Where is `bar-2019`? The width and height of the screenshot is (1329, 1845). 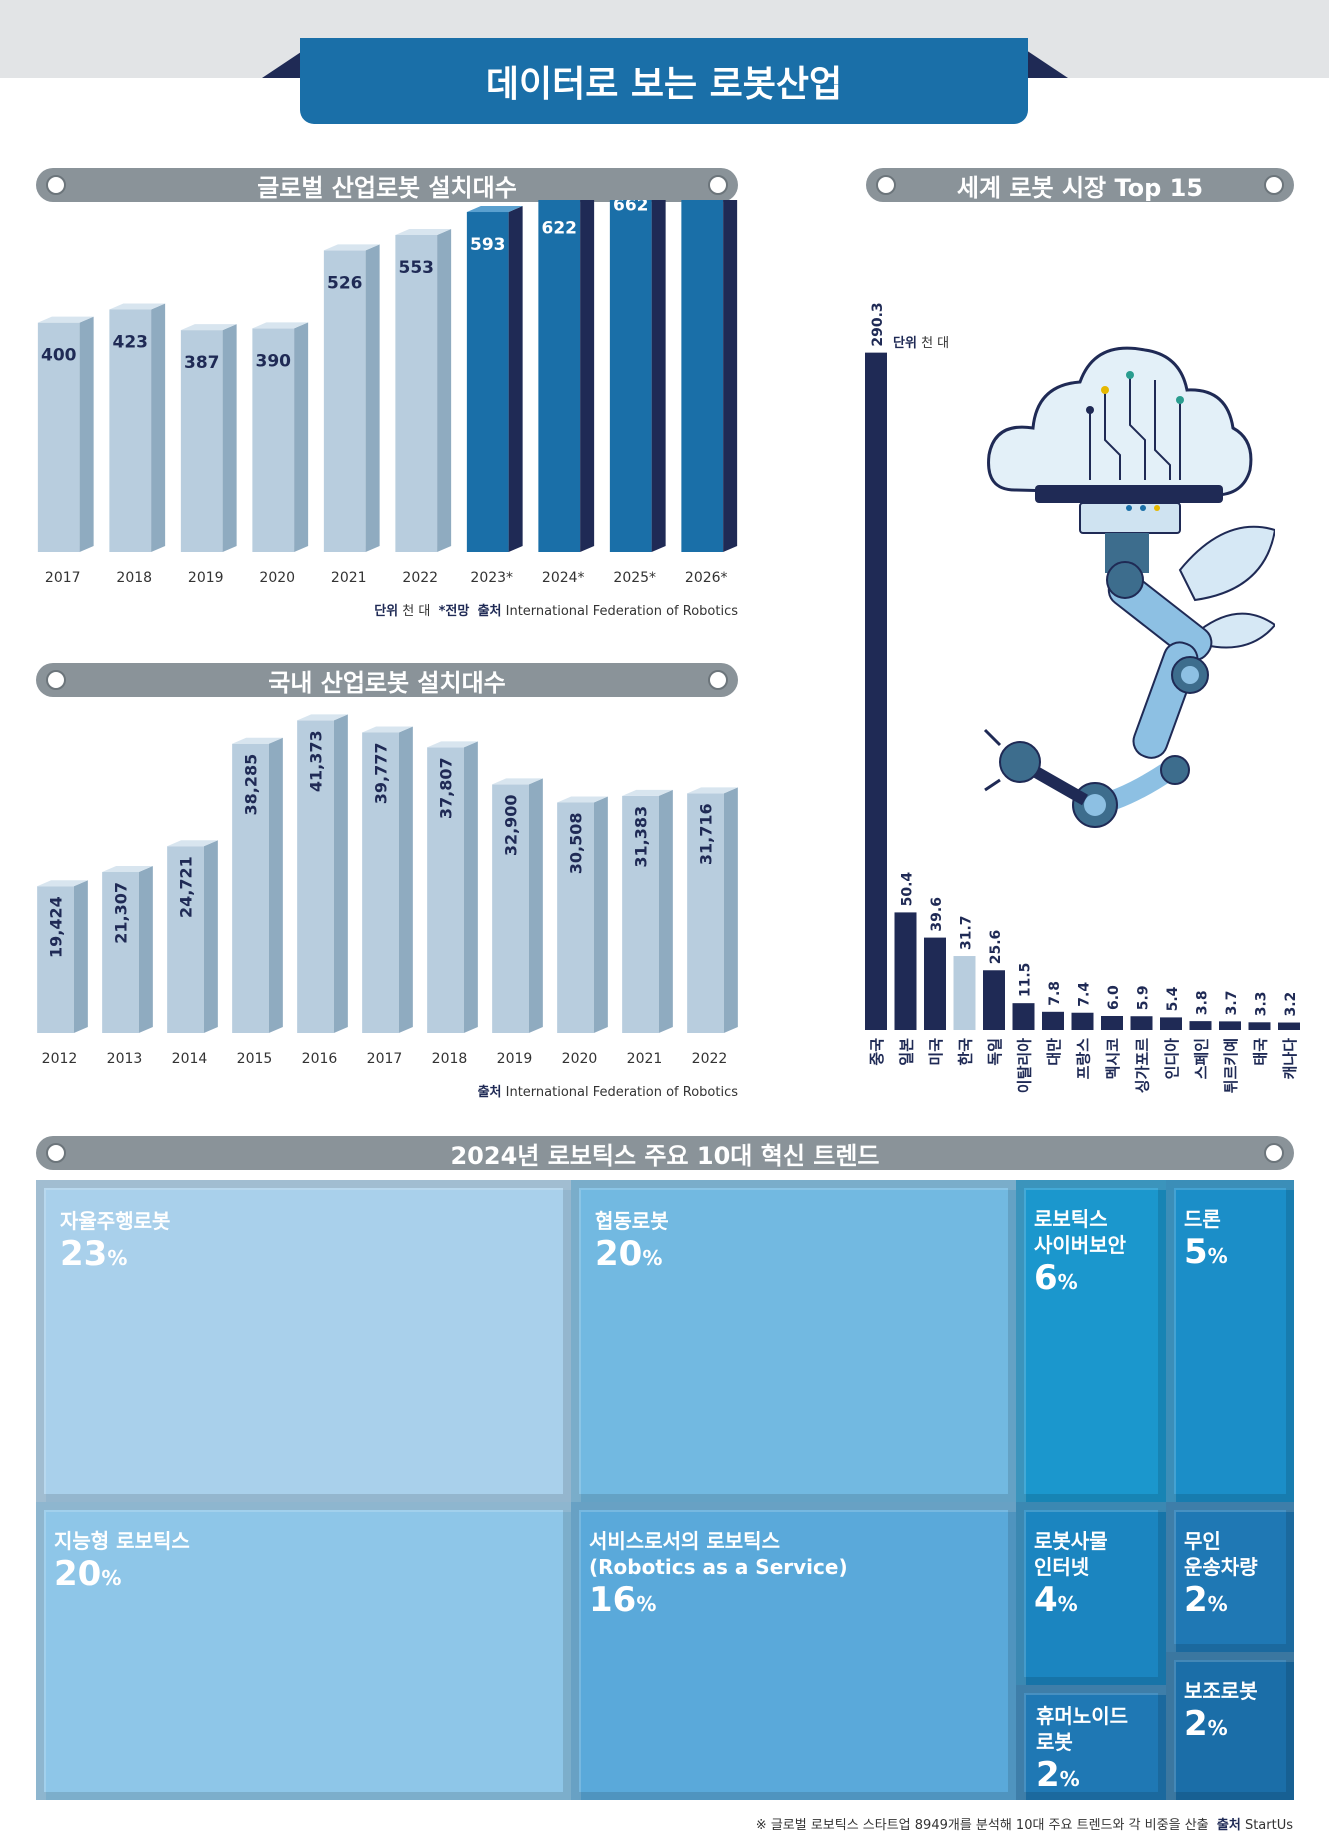
bar-2019 is located at coordinates (517, 905).